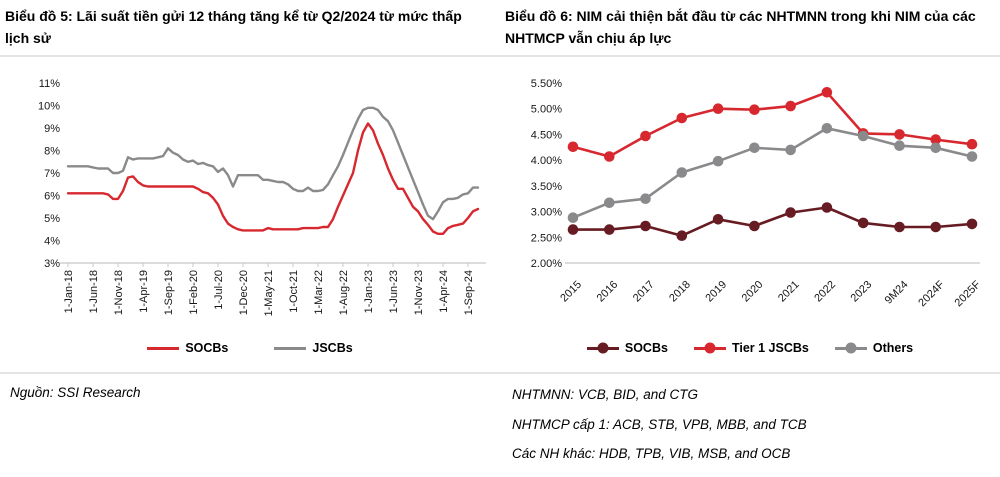 The image size is (1000, 477). Describe the element at coordinates (144, 291) in the screenshot. I see `x-tick-label: 1-Apr-19` at that location.